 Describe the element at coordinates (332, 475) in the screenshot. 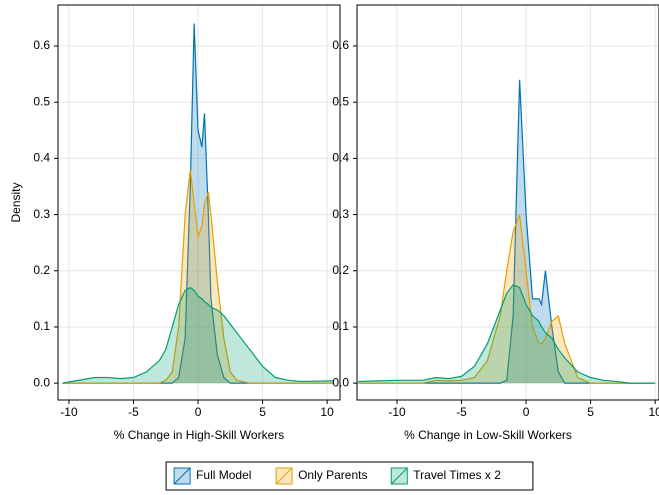

I see `legend-label: Only Parents` at that location.